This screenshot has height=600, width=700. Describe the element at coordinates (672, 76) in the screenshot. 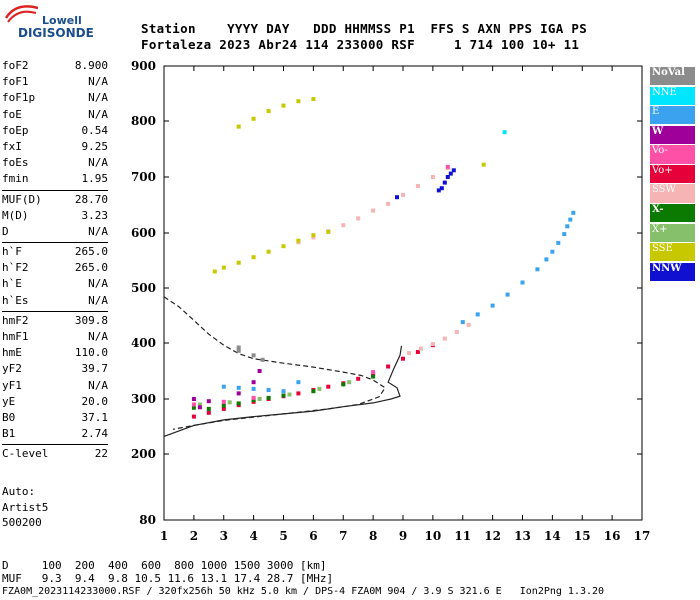

I see `legend-item: NoVal` at that location.